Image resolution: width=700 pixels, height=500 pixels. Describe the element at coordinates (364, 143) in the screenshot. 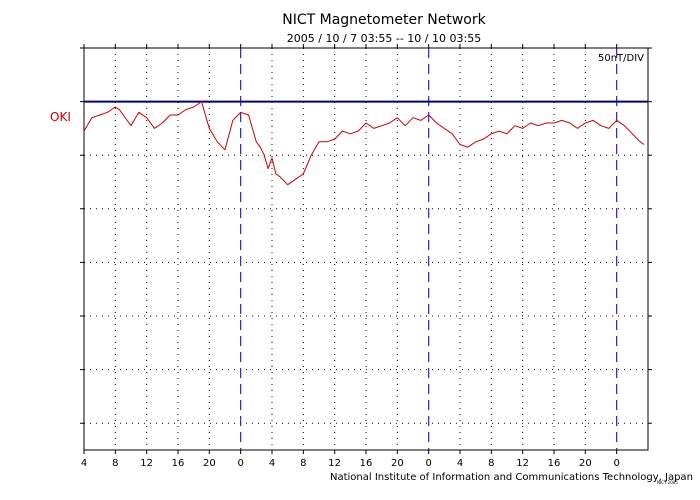

I see `series-line-oki` at that location.